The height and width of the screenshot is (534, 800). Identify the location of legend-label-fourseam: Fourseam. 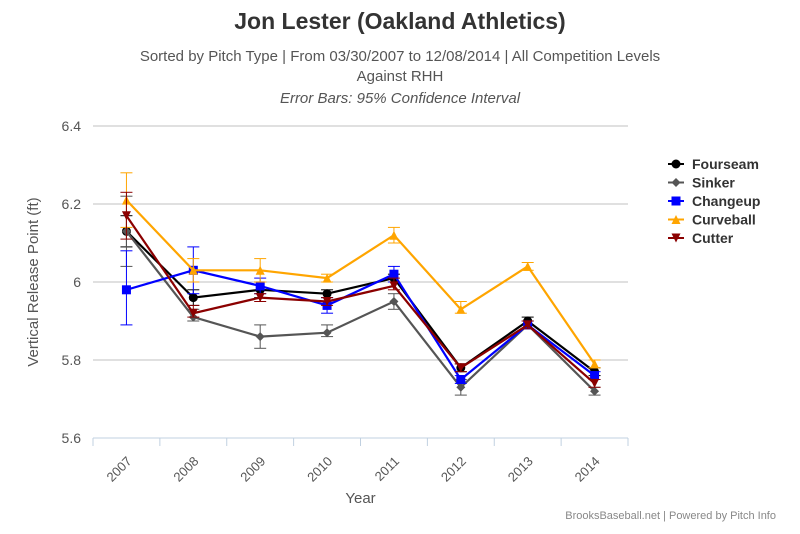
(725, 164).